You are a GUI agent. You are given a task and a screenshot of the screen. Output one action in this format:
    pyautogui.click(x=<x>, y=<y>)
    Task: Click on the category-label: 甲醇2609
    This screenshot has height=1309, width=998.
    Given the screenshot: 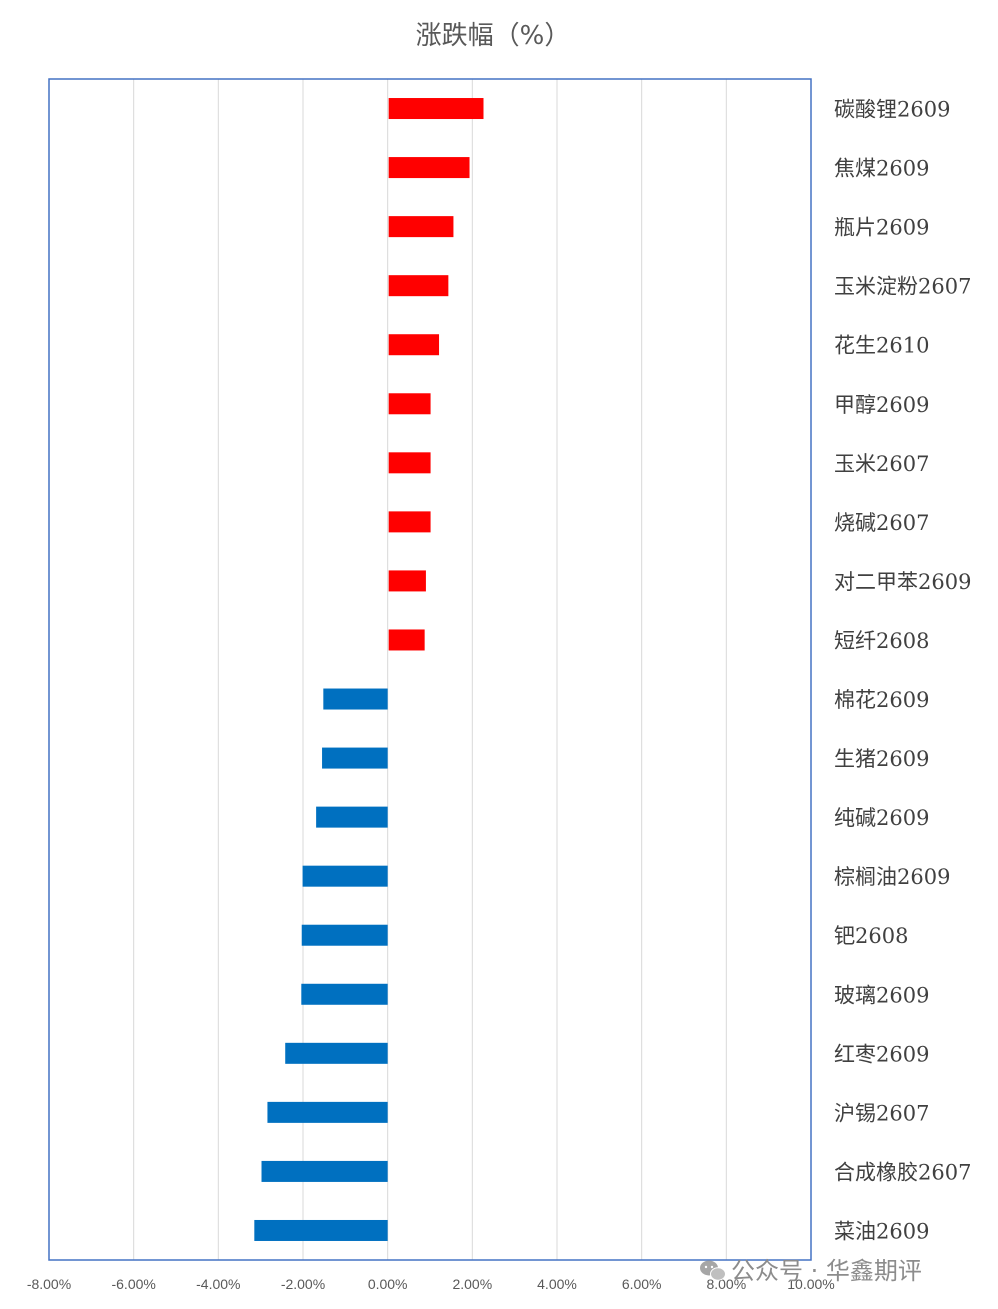 What is the action you would take?
    pyautogui.click(x=881, y=405)
    